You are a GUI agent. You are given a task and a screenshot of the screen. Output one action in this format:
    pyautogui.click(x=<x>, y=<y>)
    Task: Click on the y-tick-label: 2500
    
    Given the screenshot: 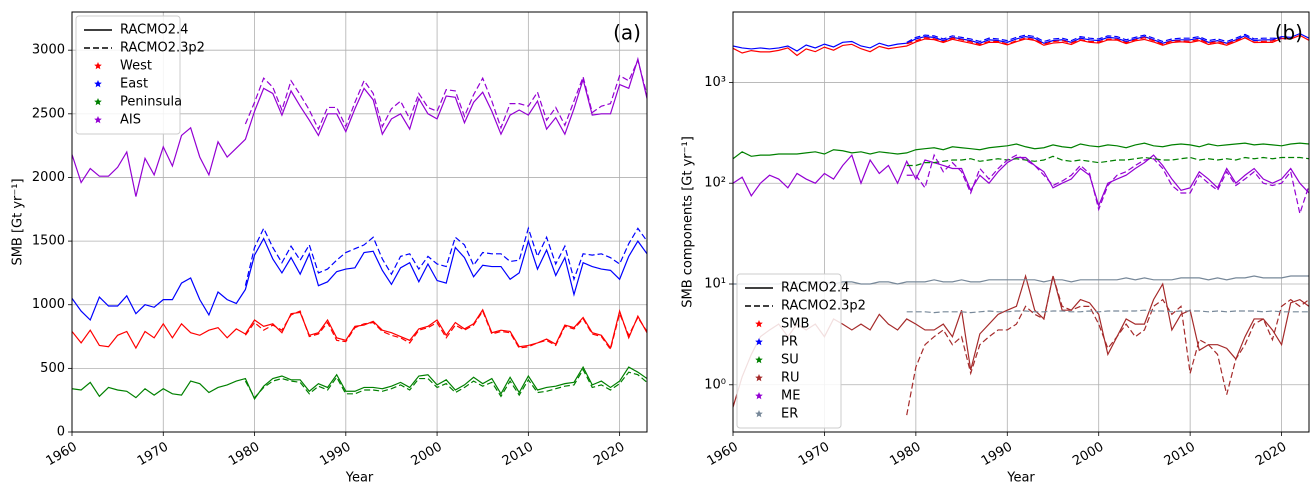 What is the action you would take?
    pyautogui.click(x=48, y=113)
    